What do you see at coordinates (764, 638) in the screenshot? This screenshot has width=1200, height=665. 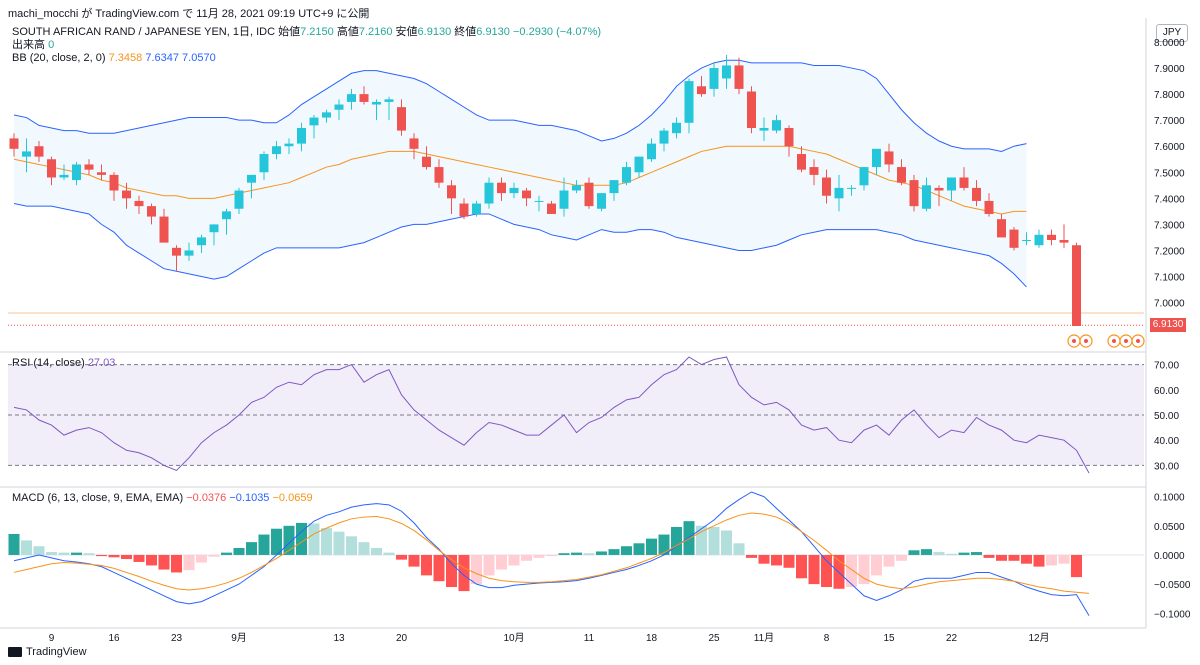 I see `time-tick-label: 11月` at bounding box center [764, 638].